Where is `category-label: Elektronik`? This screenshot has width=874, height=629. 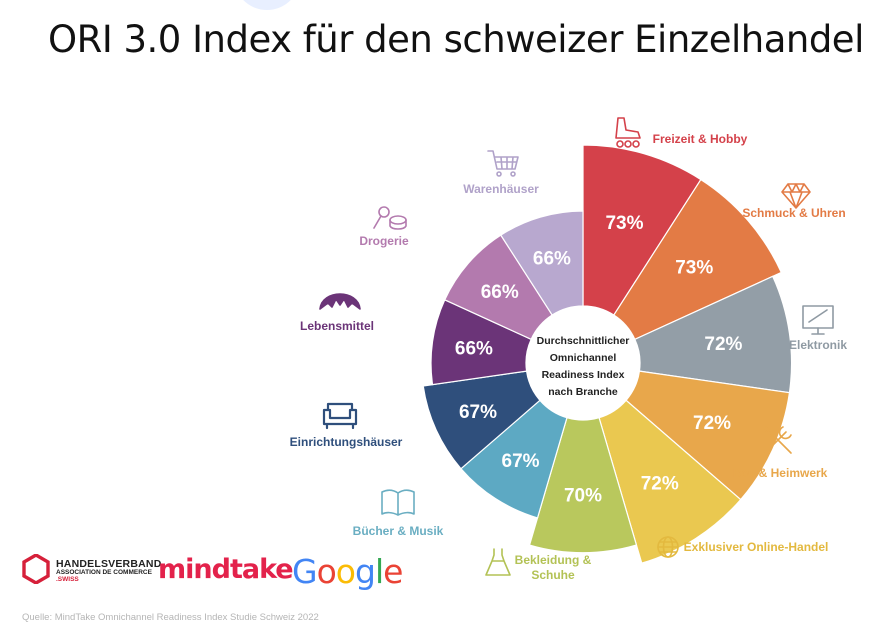
category-label: Elektronik is located at coordinates (818, 345).